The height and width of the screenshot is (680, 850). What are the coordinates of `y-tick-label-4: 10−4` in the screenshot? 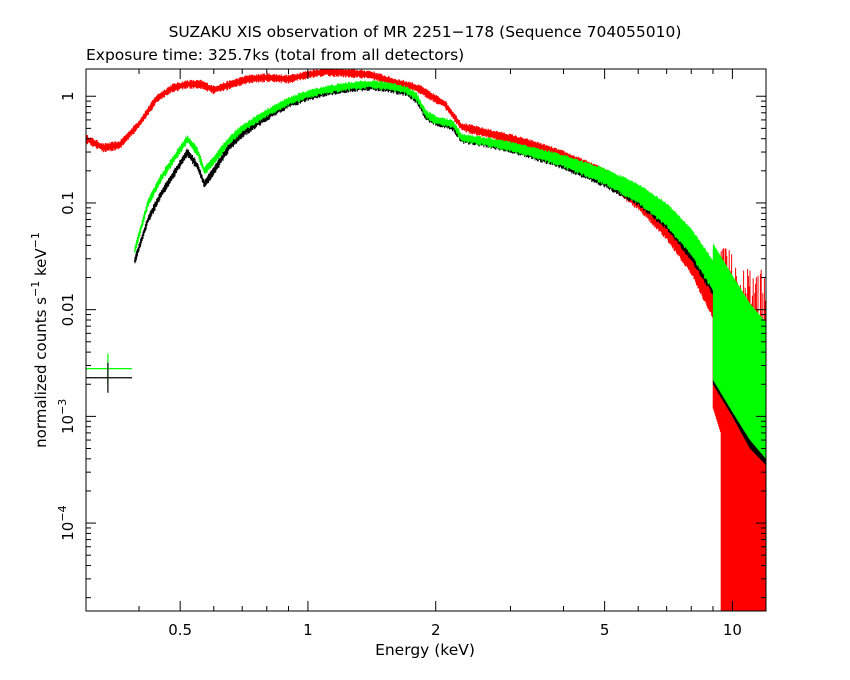 It's located at (66, 522).